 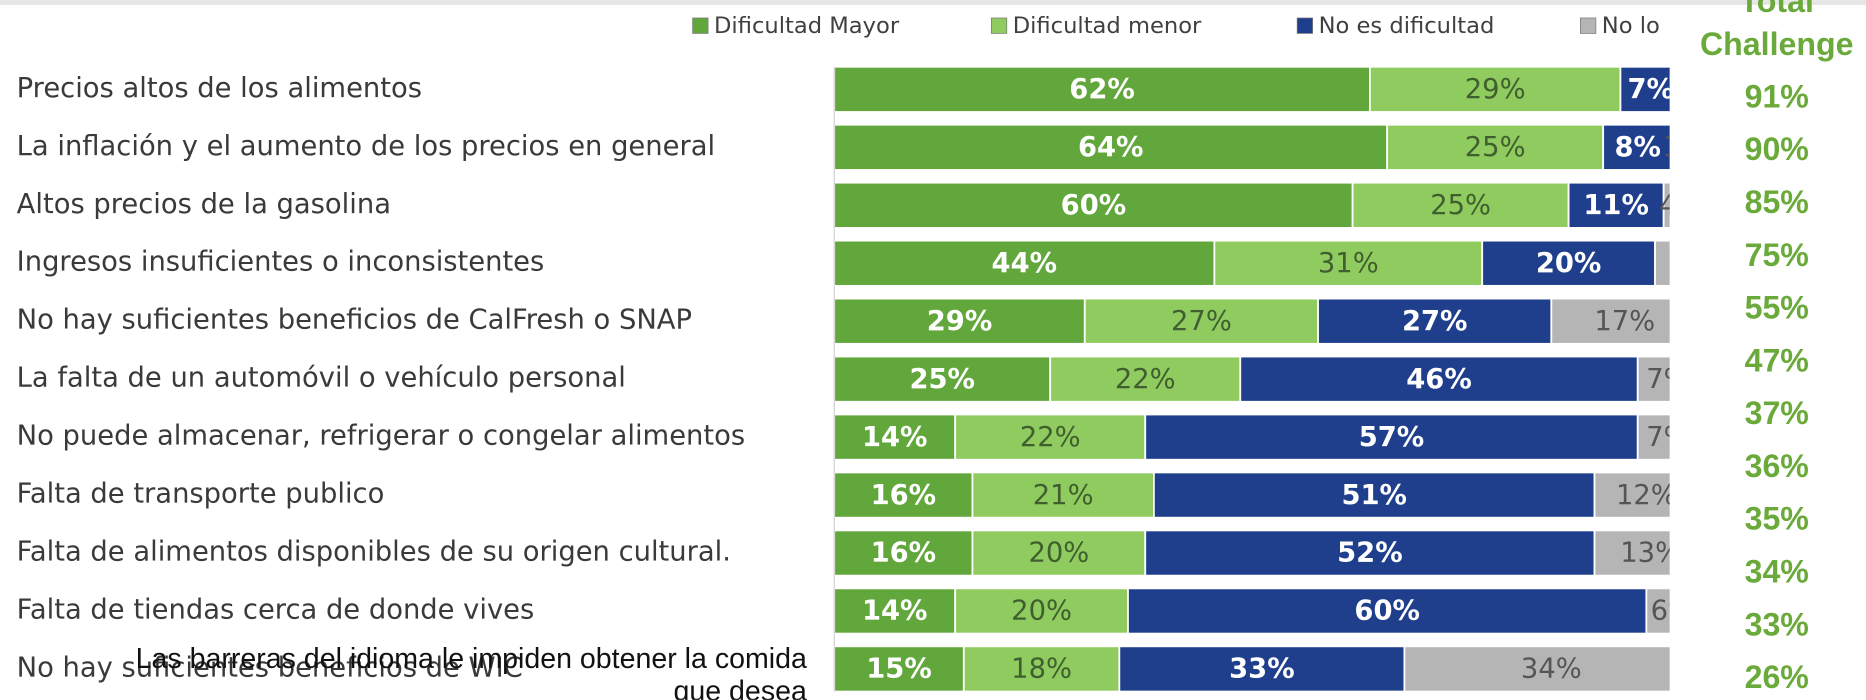 What do you see at coordinates (1777, 466) in the screenshot?
I see `total-value: 36%` at bounding box center [1777, 466].